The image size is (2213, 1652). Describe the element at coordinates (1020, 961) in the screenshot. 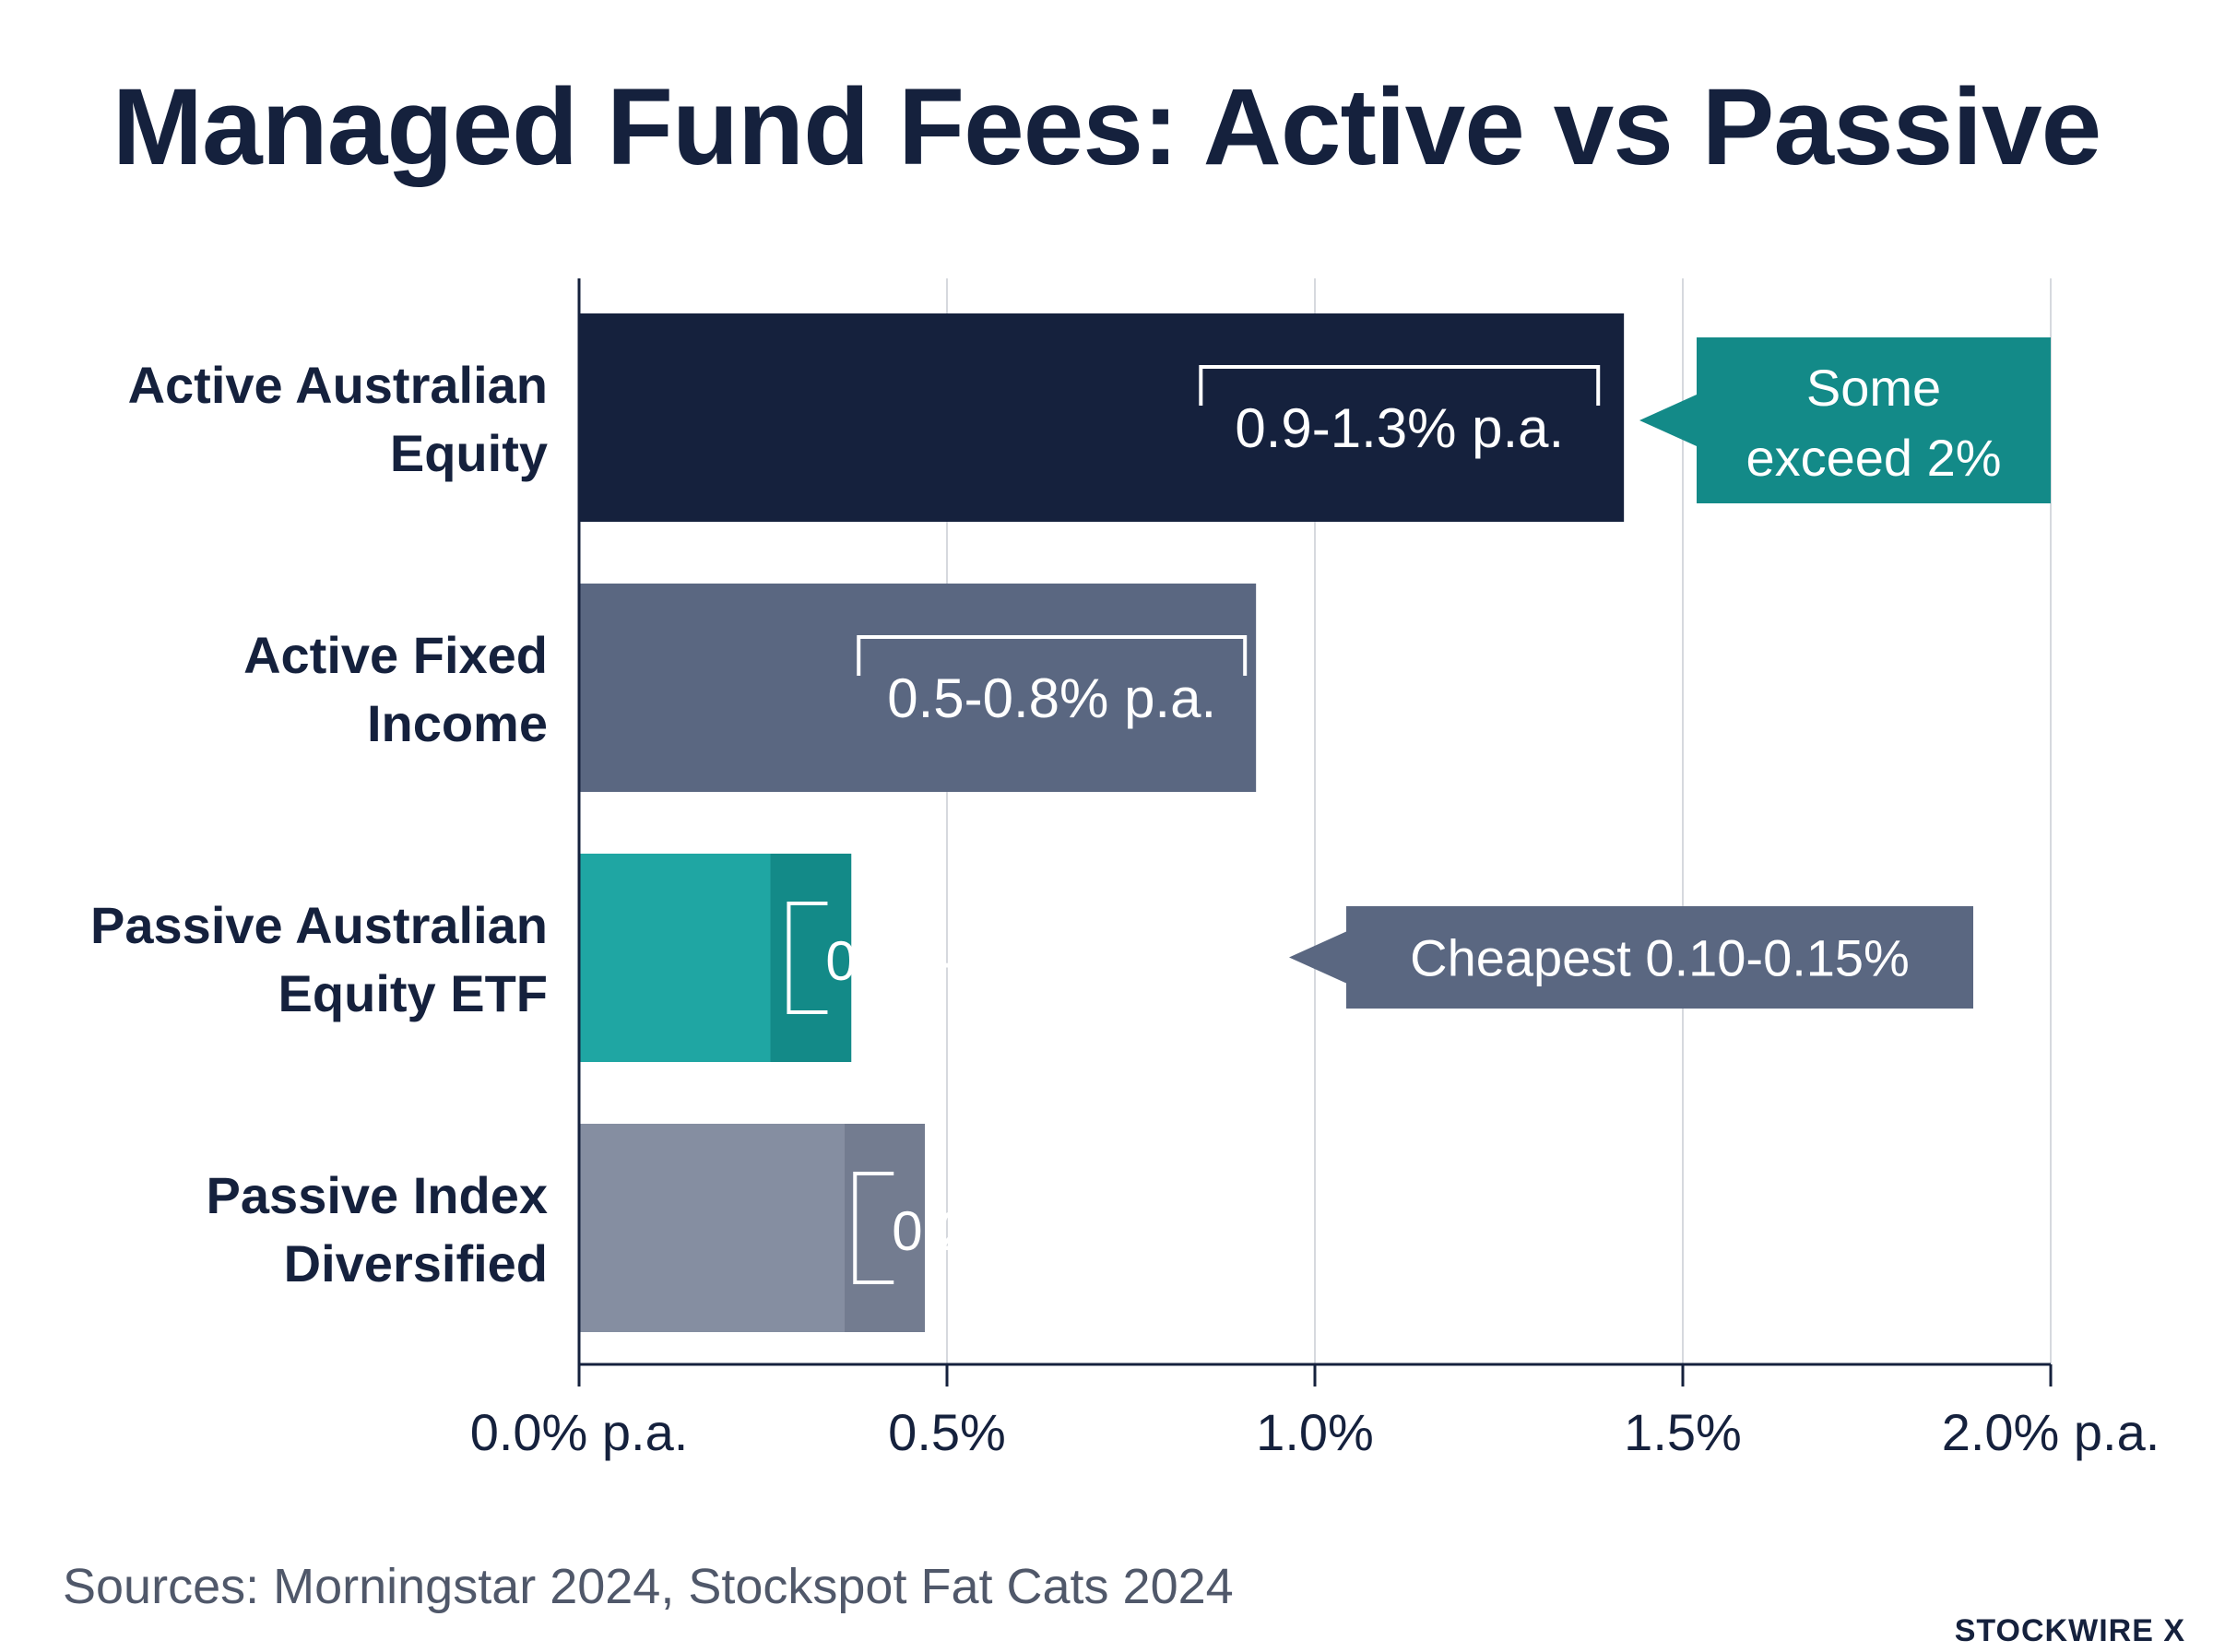

I see `range-label: 0.10-0.25% p.a.` at that location.